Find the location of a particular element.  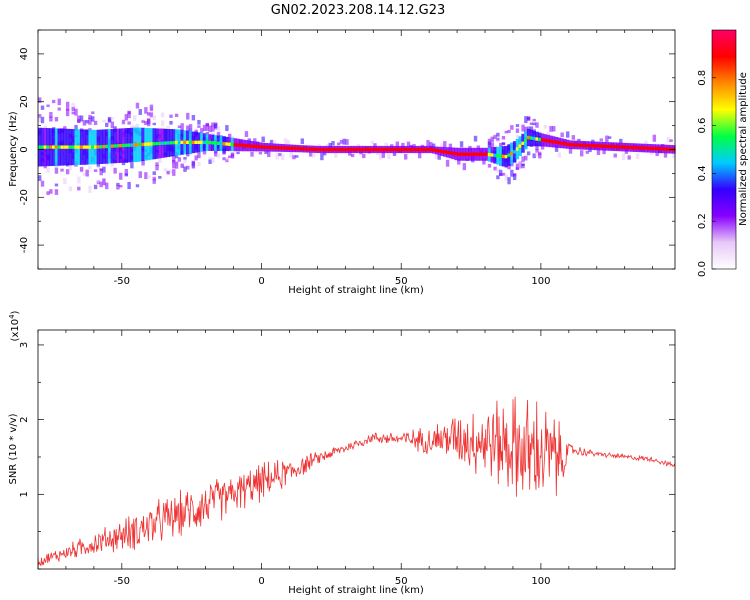

spectrogram-y-tick-label: 0 is located at coordinates (24, 149).